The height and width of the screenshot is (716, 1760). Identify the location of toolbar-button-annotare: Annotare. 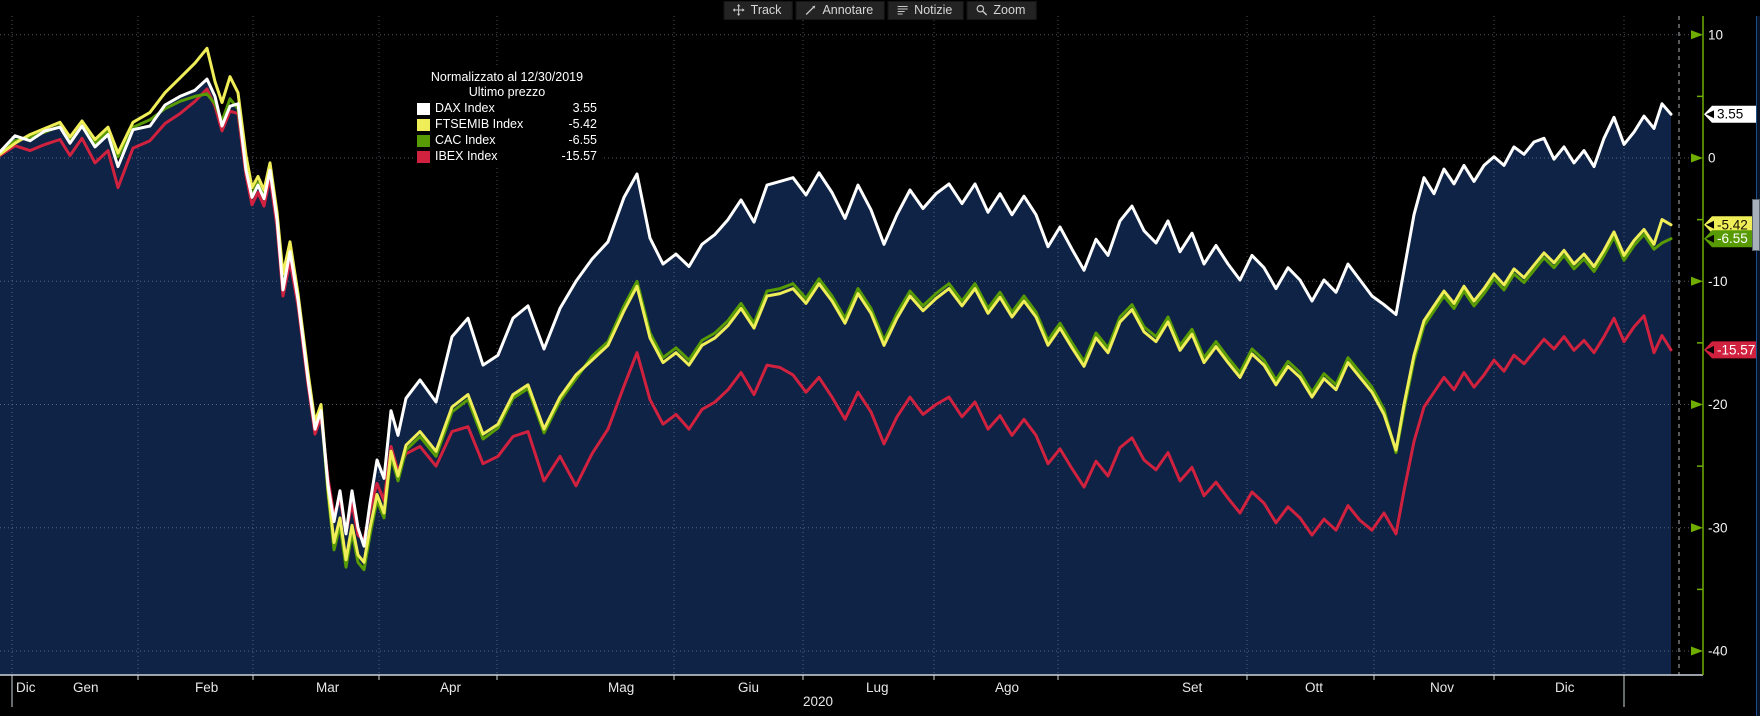
(840, 10).